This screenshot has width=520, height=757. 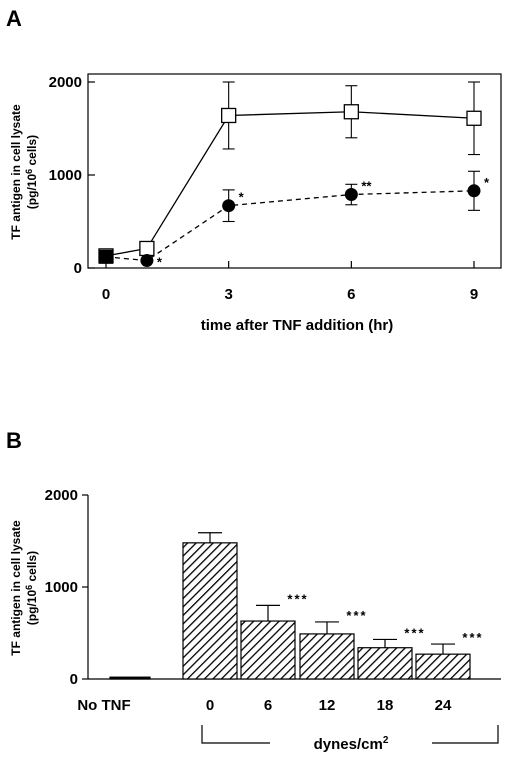 What do you see at coordinates (106, 256) in the screenshot?
I see `panel-a-filled-marker` at bounding box center [106, 256].